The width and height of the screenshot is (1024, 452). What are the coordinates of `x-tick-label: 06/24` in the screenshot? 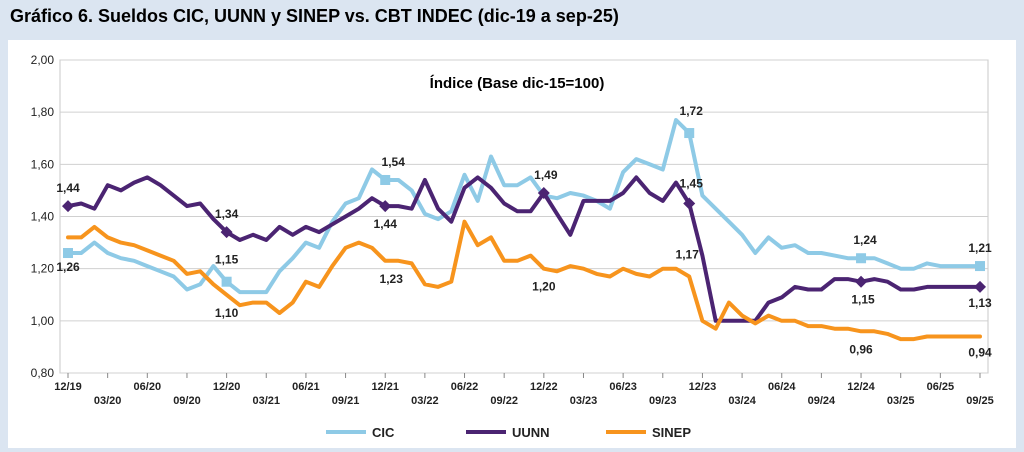 It's located at (782, 387).